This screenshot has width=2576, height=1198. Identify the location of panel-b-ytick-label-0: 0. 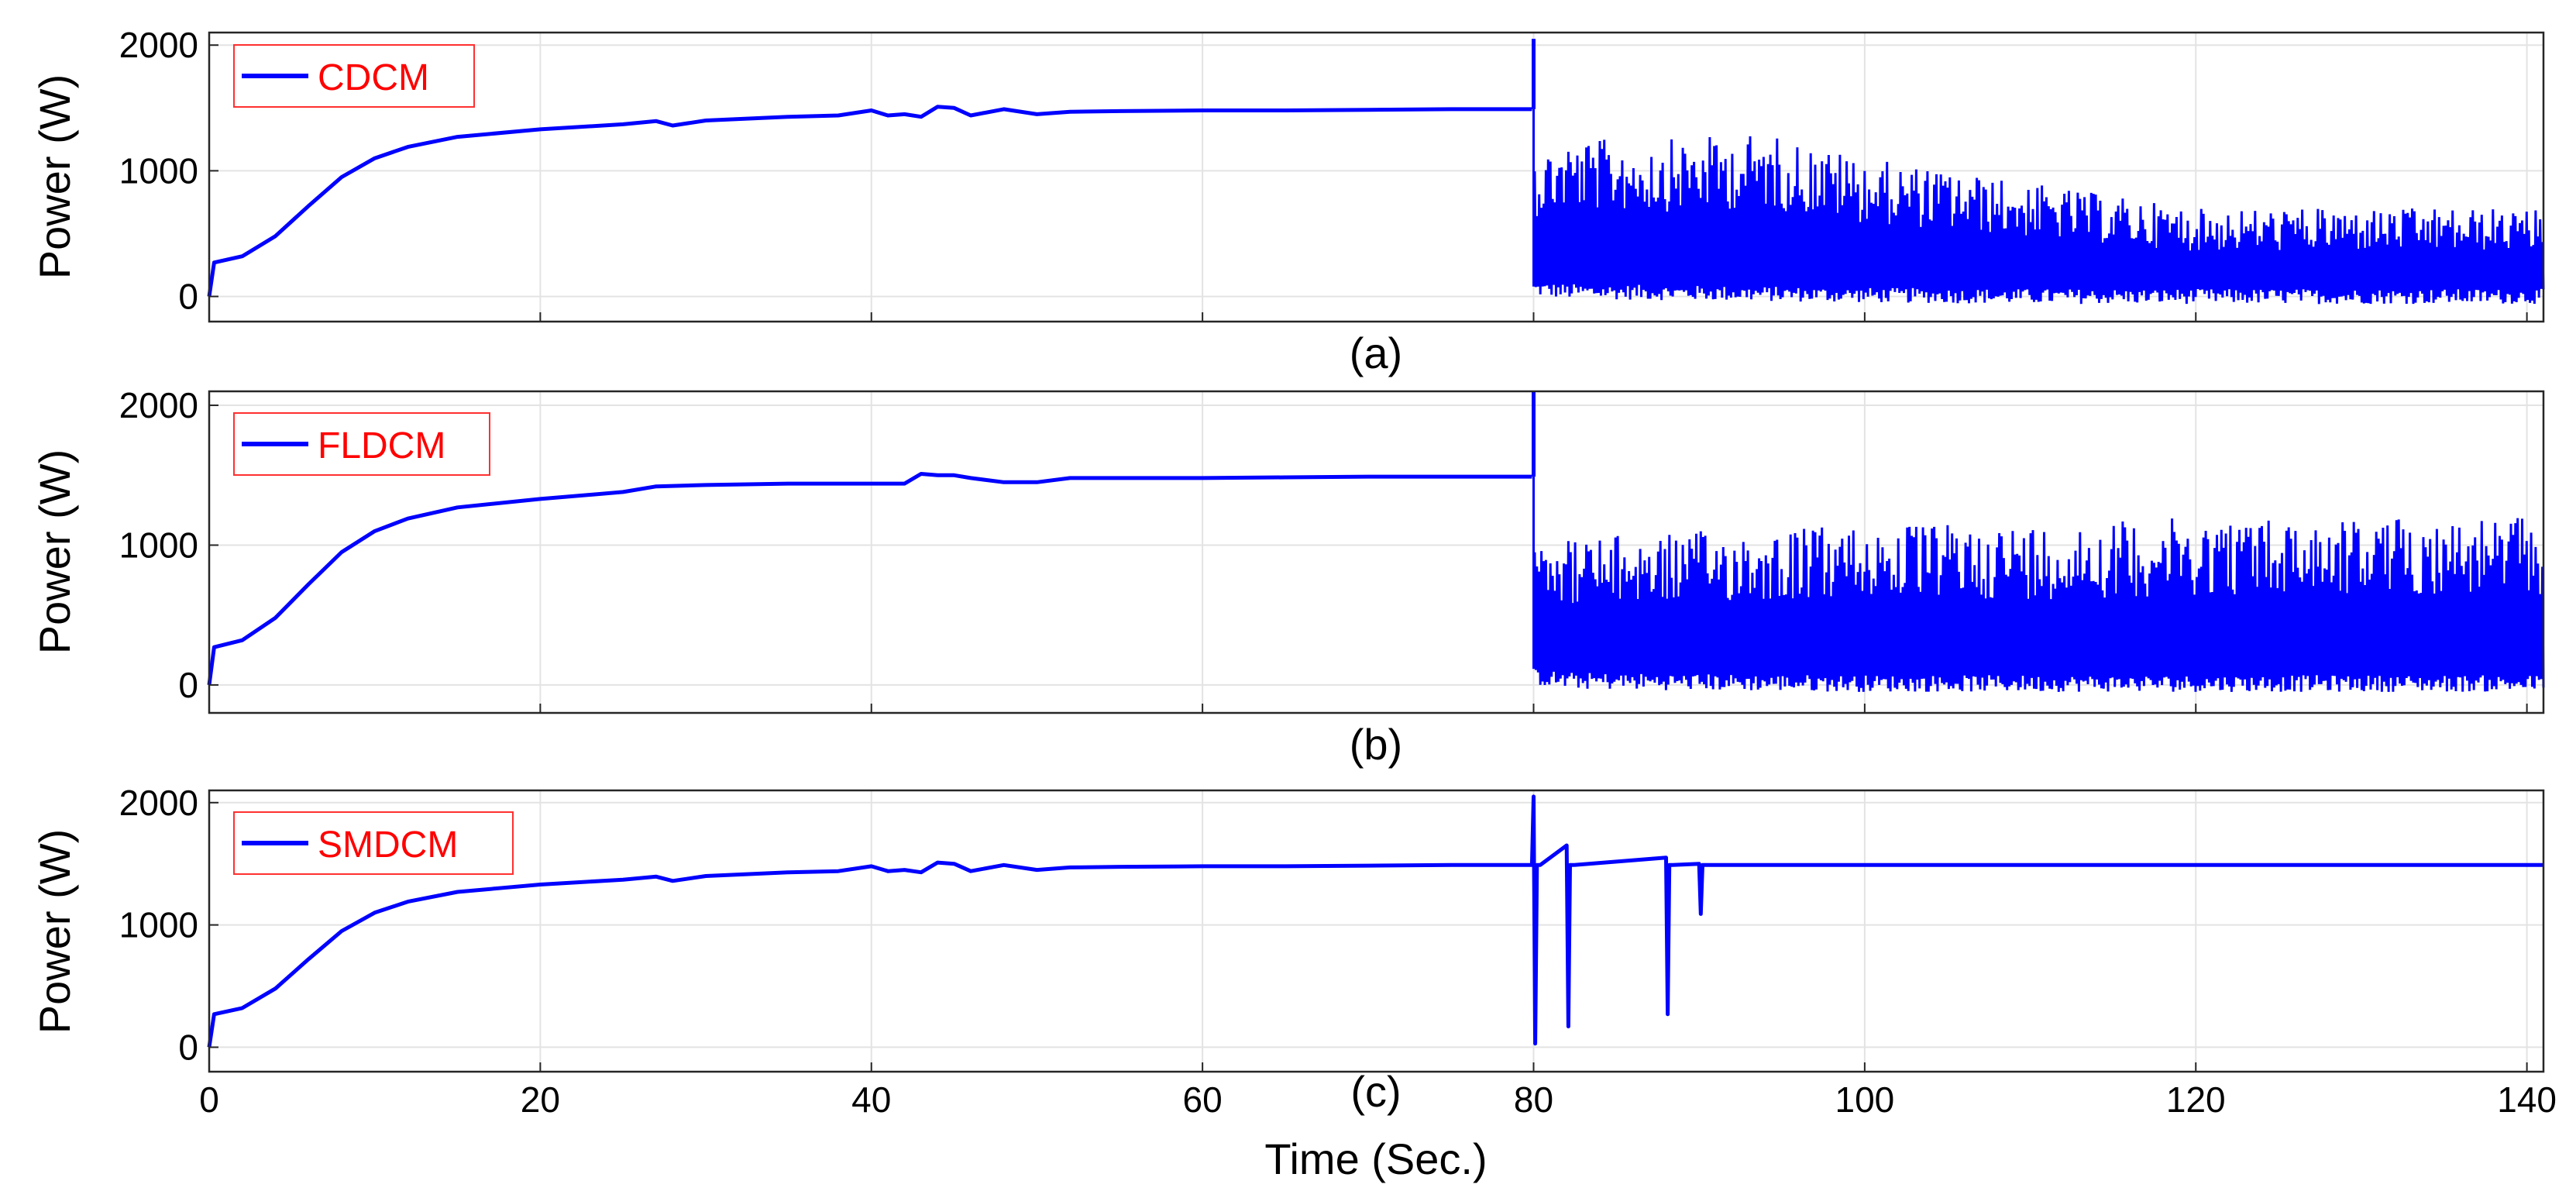
(188, 685).